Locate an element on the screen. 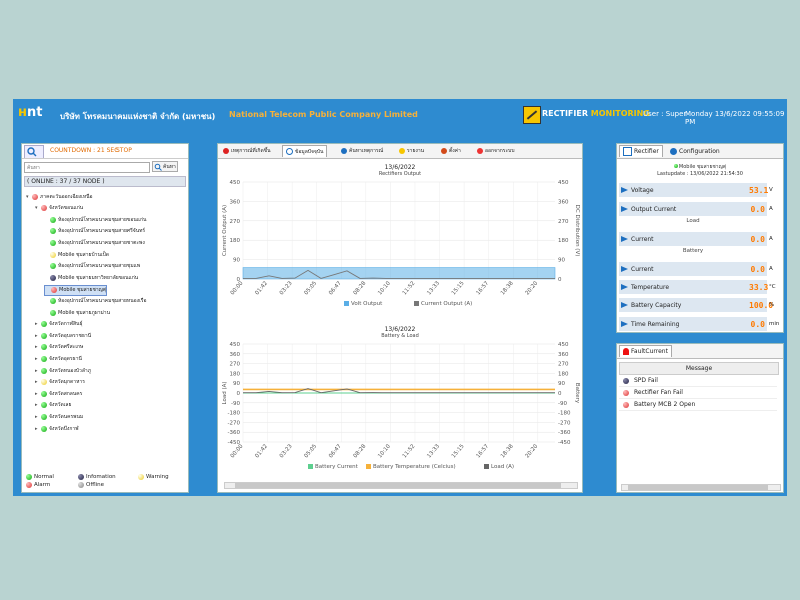 This screenshot has height=600, width=800. tree-node: ห้องอุปกรณ์โทรคมนาคมชุมสายศรีจันทร์ is located at coordinates (94, 231).